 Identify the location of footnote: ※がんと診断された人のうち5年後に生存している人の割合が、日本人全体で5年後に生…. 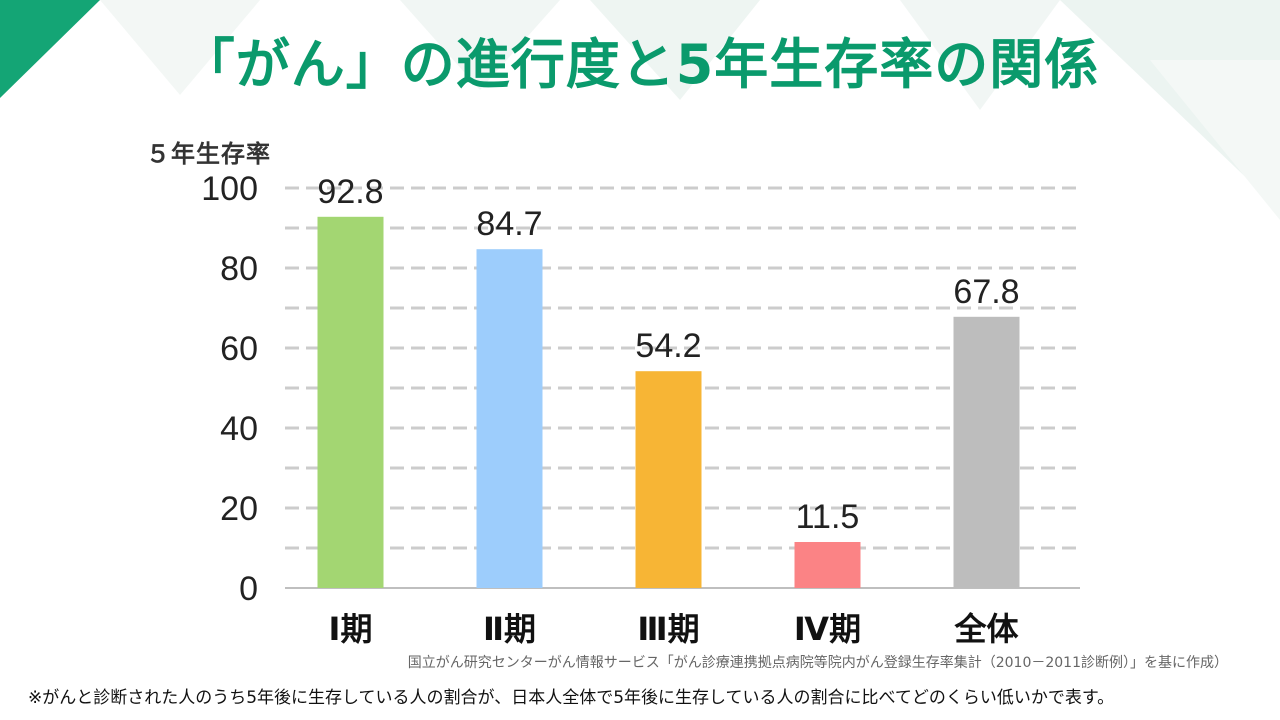
(571, 698).